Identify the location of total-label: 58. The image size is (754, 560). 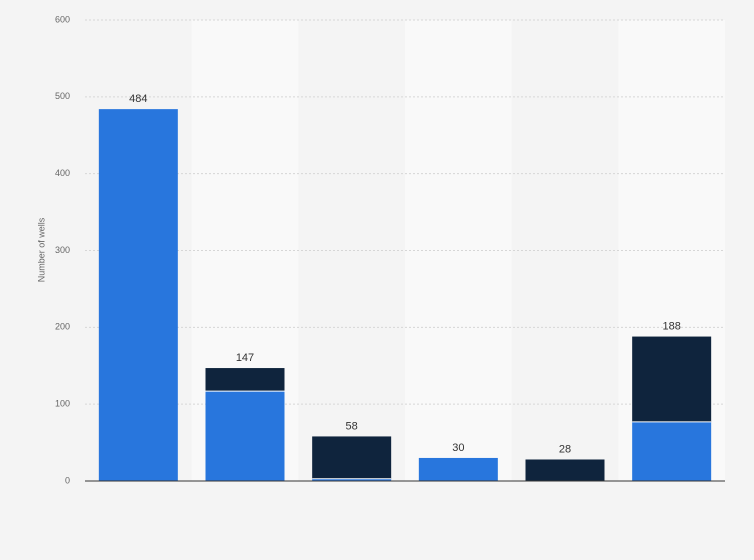
(352, 426).